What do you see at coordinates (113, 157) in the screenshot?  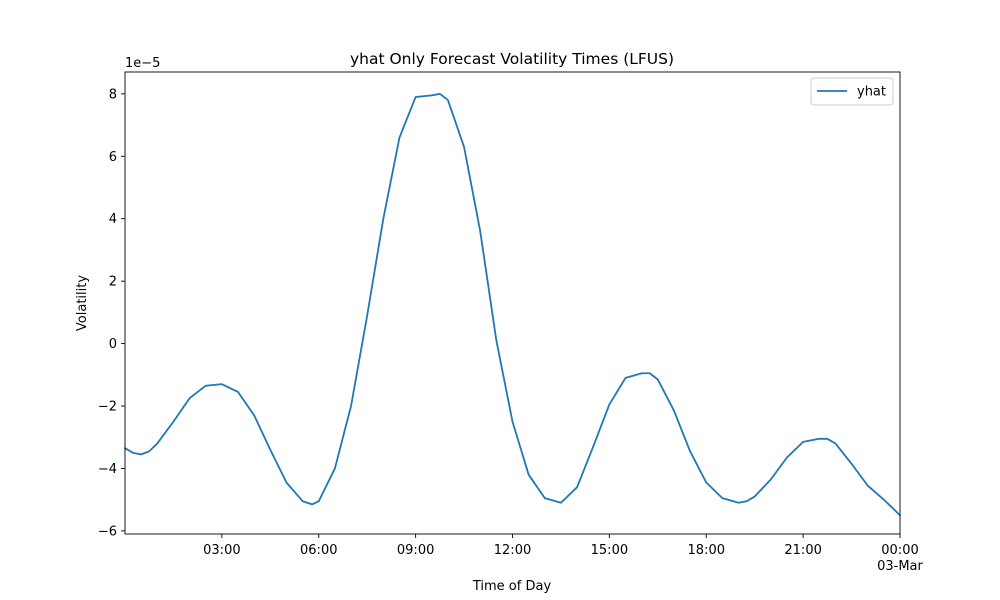 I see `y-tick-label: 6` at bounding box center [113, 157].